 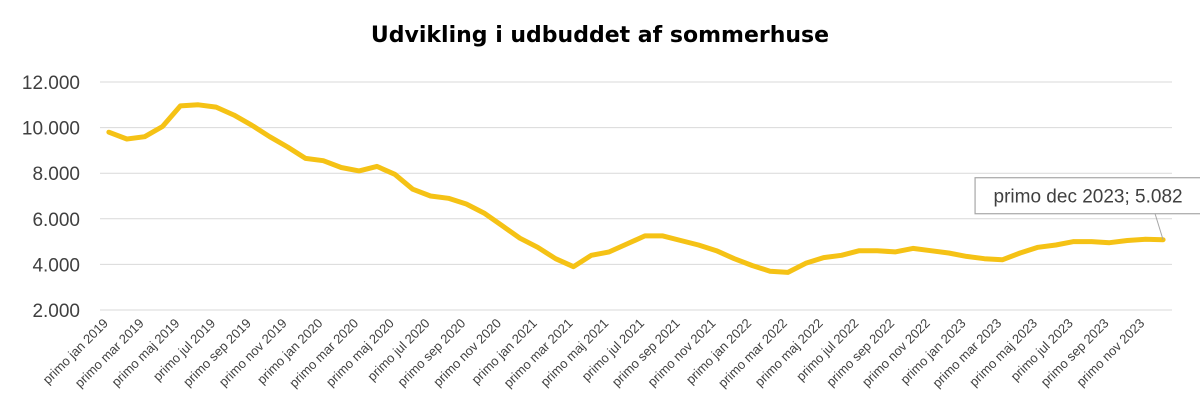 What do you see at coordinates (51, 197) in the screenshot?
I see `y-axis-ticks: 2.000 4.000 6.000 8.000 10.000 12.000` at bounding box center [51, 197].